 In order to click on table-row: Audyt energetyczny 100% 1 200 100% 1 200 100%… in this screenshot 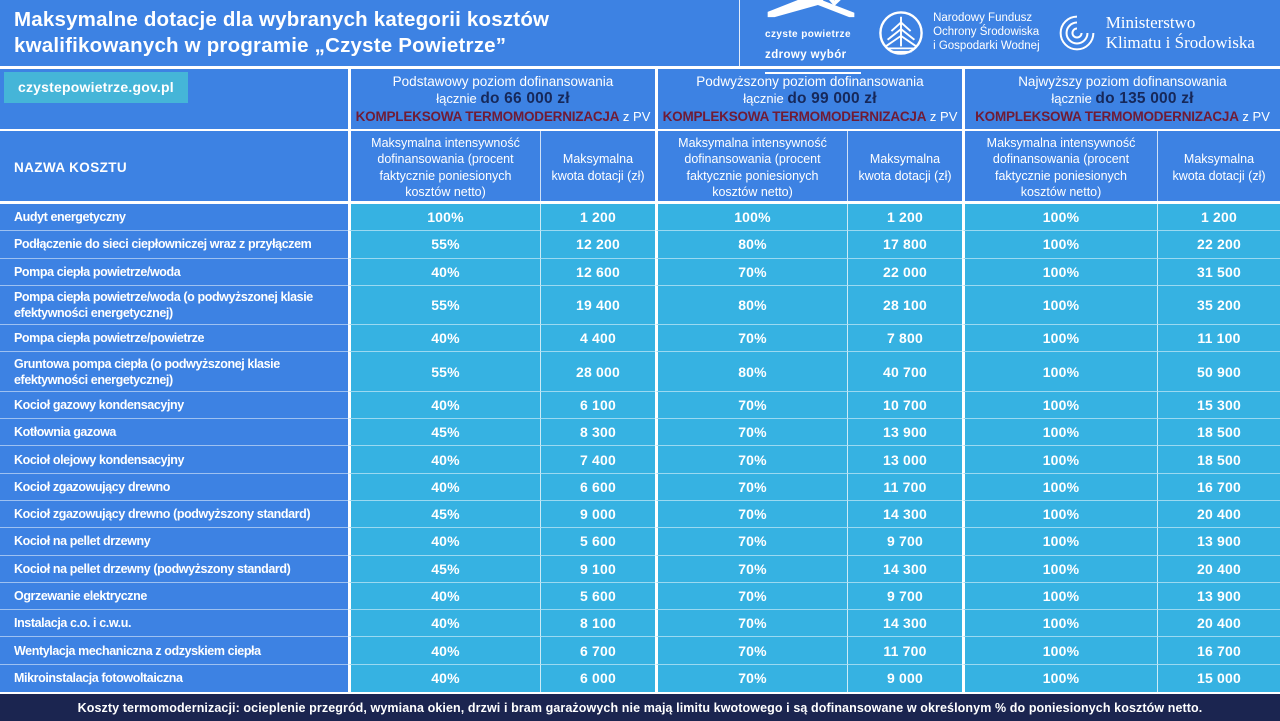, I will do `click(640, 218)`.